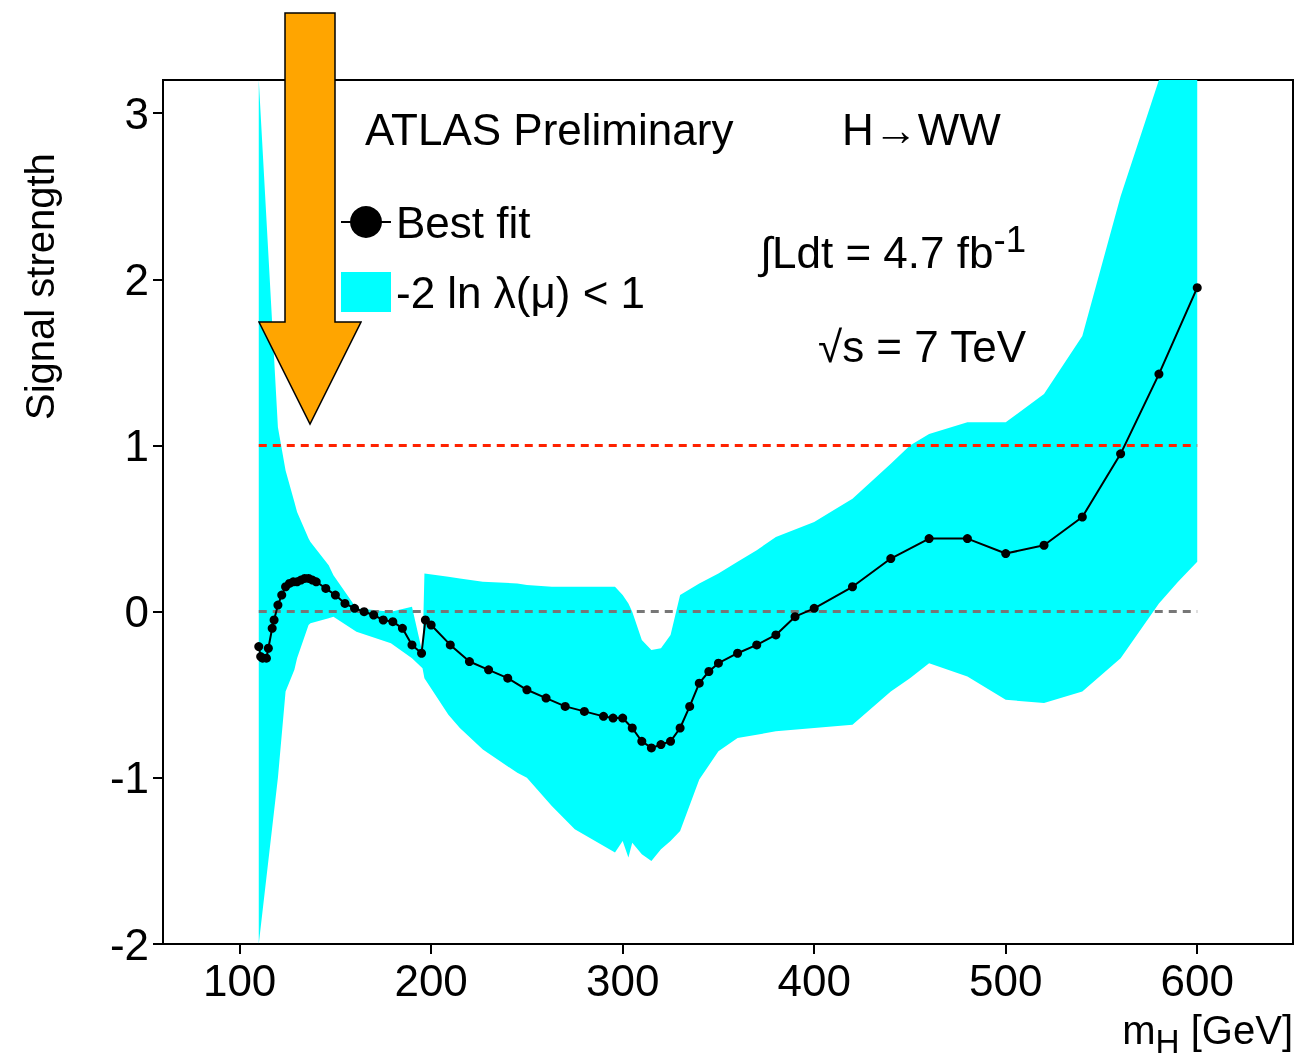  I want to click on x-tick-label: 600, so click(1197, 980).